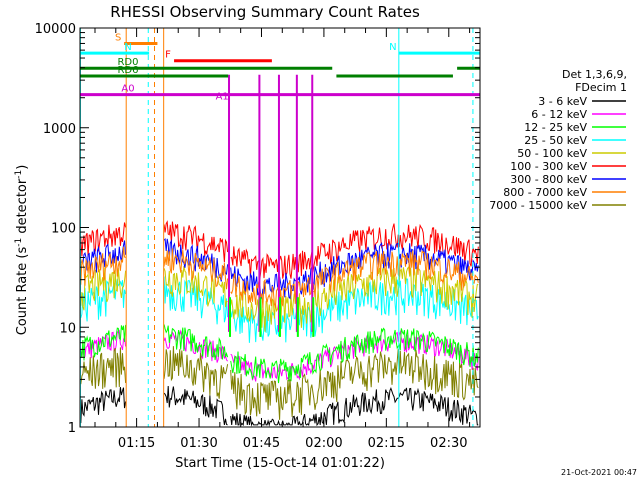  Describe the element at coordinates (594, 74) in the screenshot. I see `legend-header-line1: Det 1,3,6,9,` at that location.